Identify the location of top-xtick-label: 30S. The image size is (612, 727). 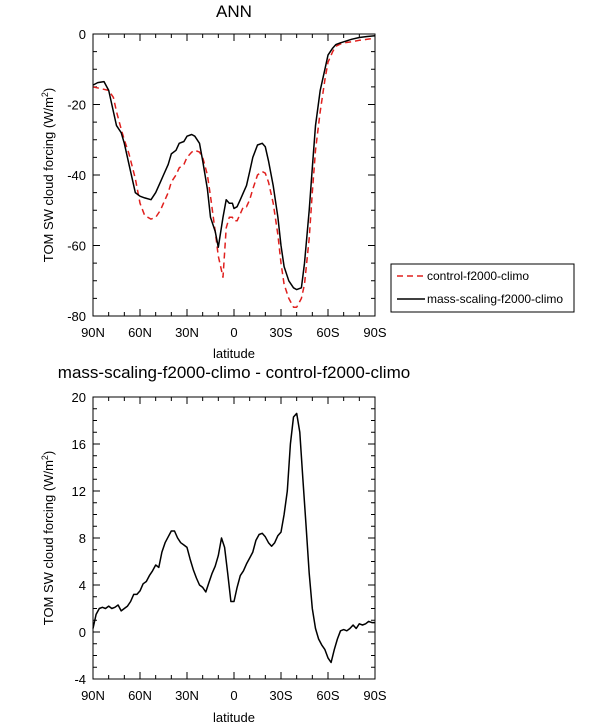
(280, 332).